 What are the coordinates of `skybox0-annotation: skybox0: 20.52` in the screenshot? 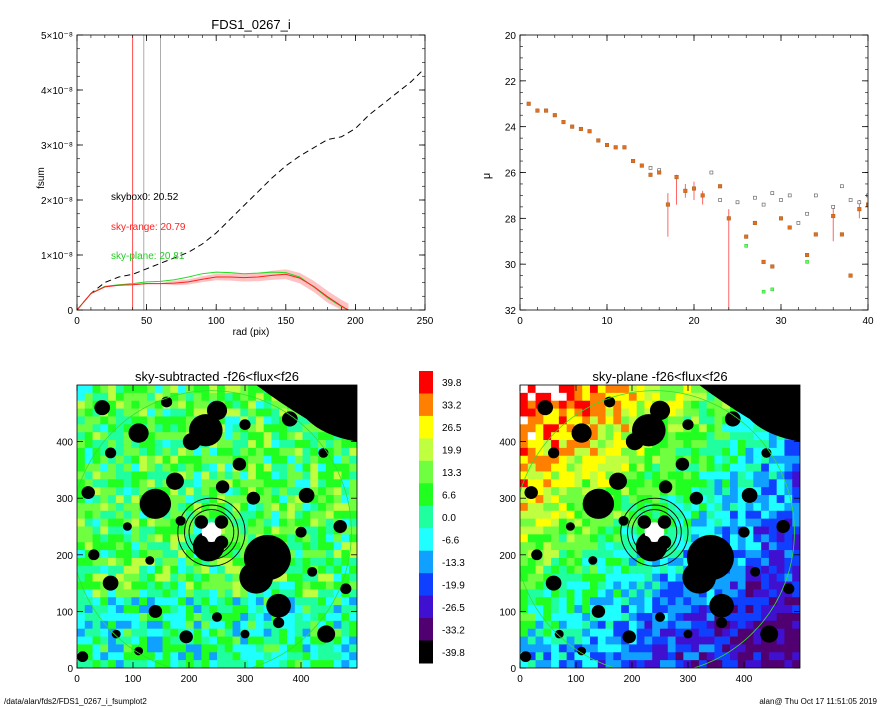 It's located at (145, 197).